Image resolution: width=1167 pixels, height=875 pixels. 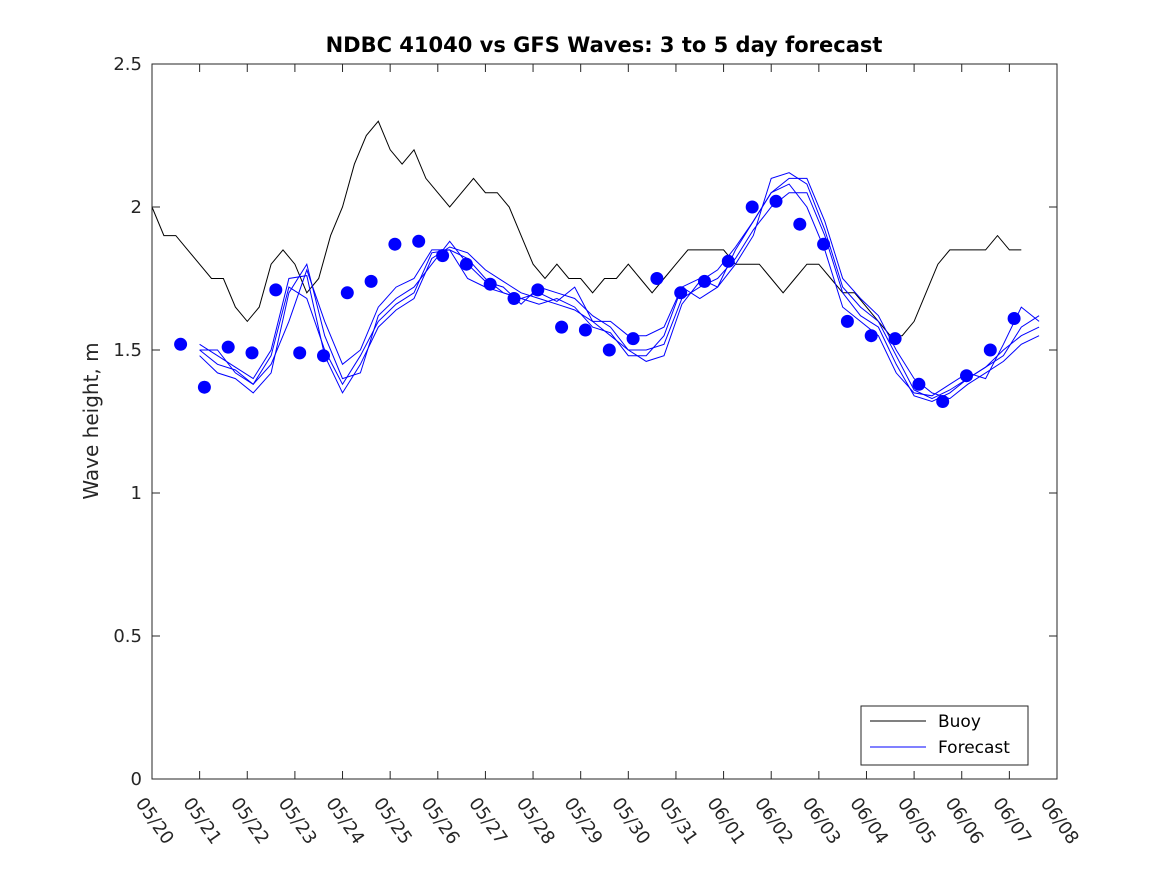 I want to click on x-tick-label: 05/21, so click(x=202, y=821).